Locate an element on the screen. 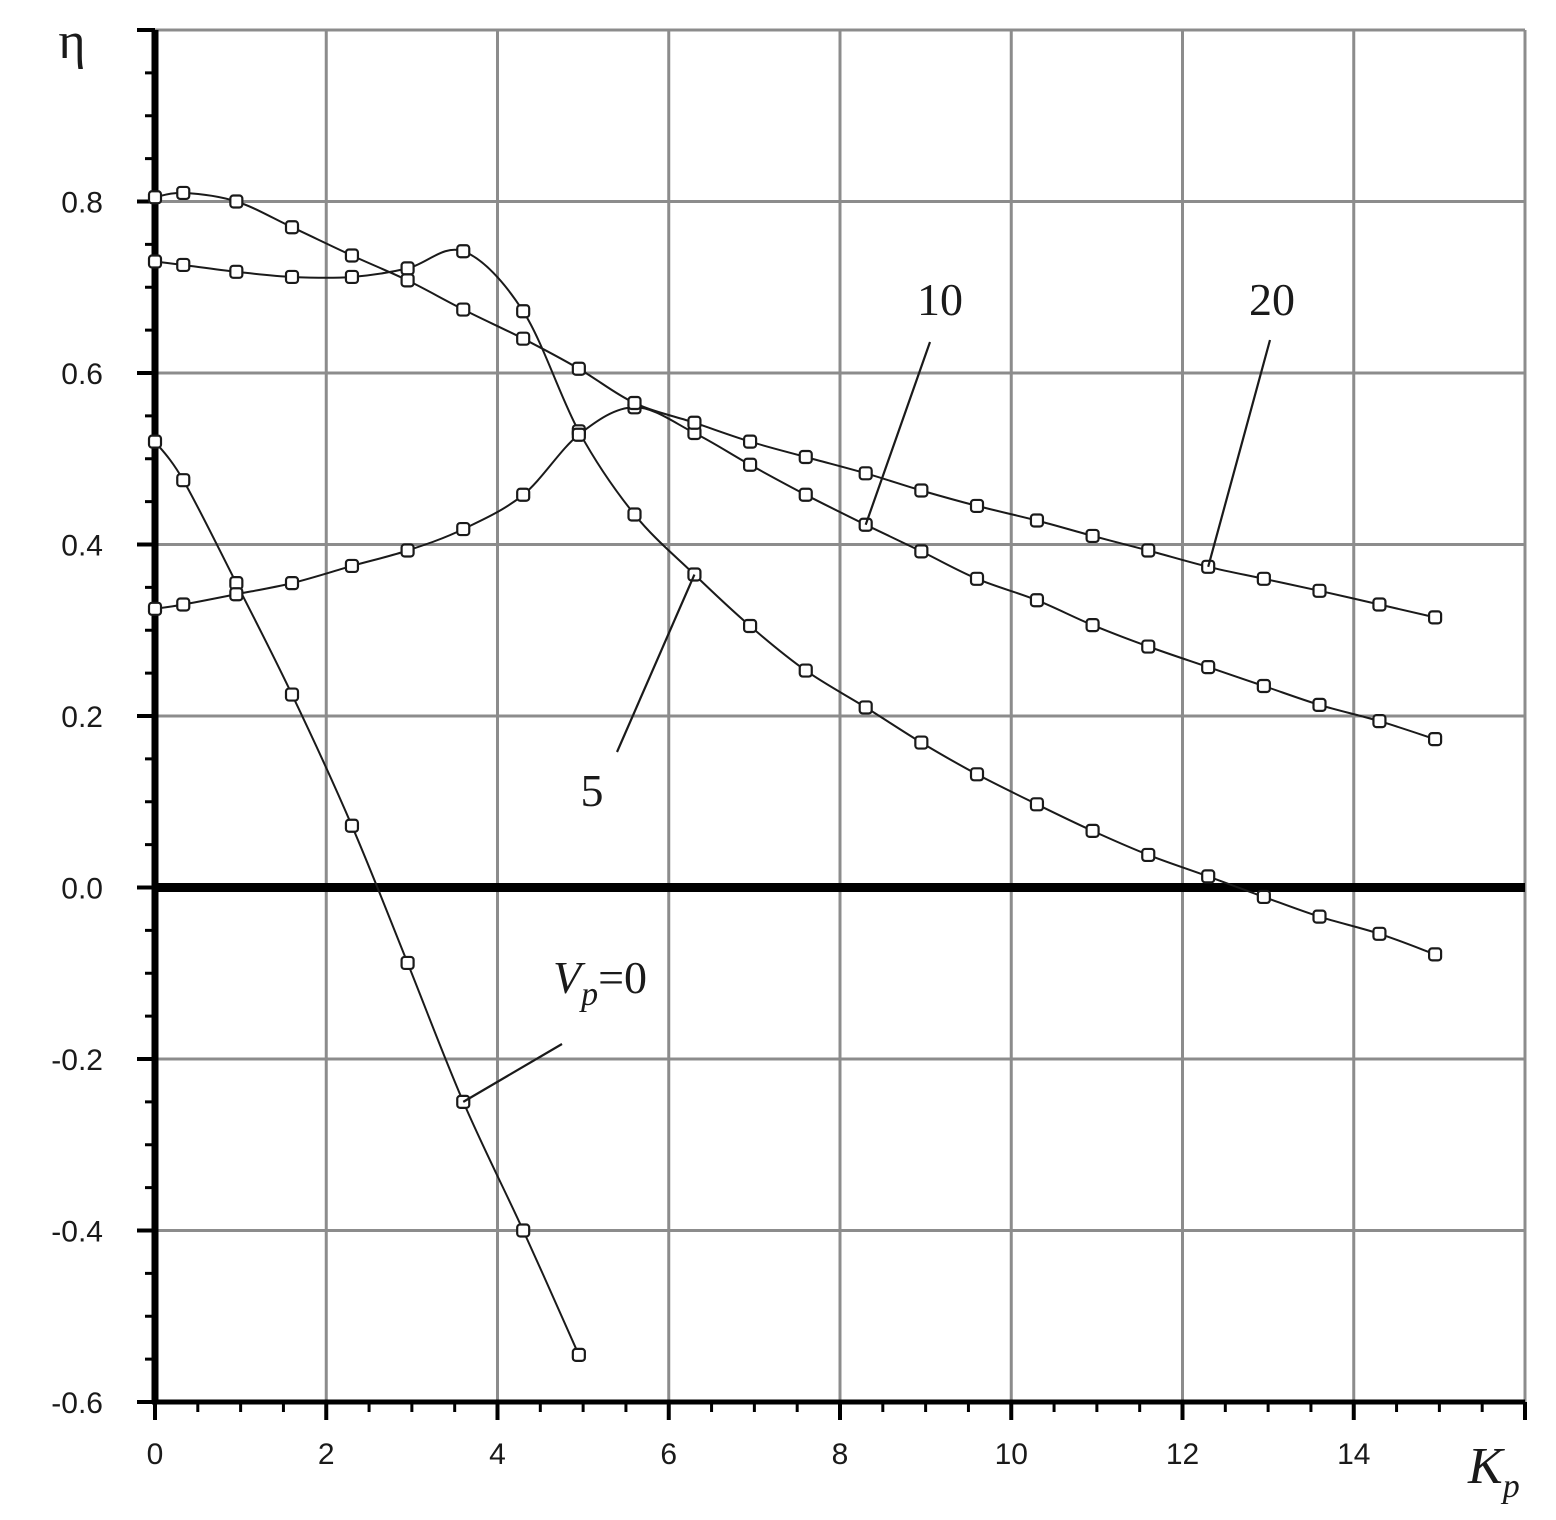 Image resolution: width=1556 pixels, height=1520 pixels. series-vp0-leader is located at coordinates (512, 1073).